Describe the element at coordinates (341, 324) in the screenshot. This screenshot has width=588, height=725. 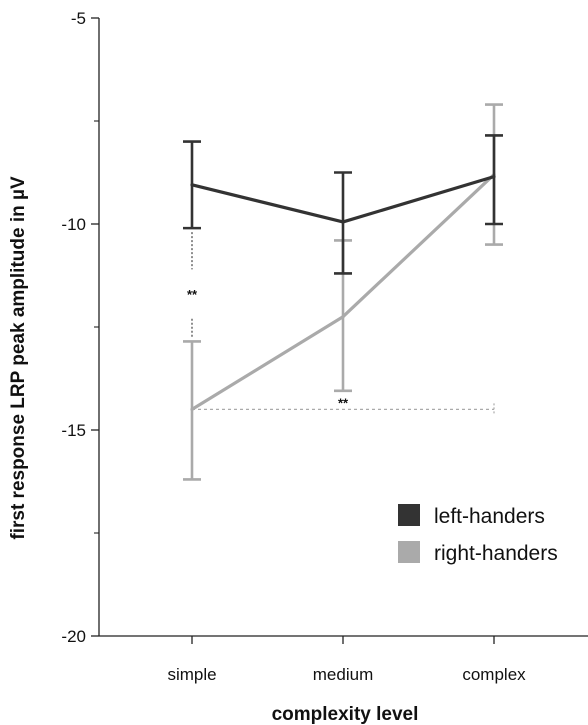
I see `significance-annotations: ** **` at that location.